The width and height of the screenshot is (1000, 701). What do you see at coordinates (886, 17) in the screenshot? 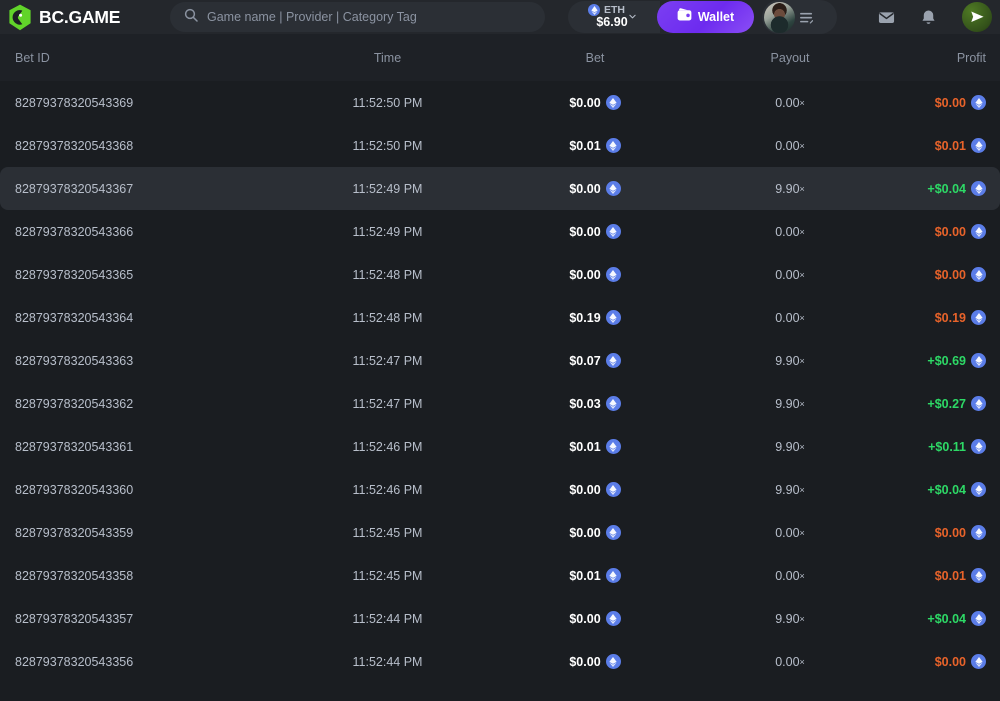
I see `mail-icon` at bounding box center [886, 17].